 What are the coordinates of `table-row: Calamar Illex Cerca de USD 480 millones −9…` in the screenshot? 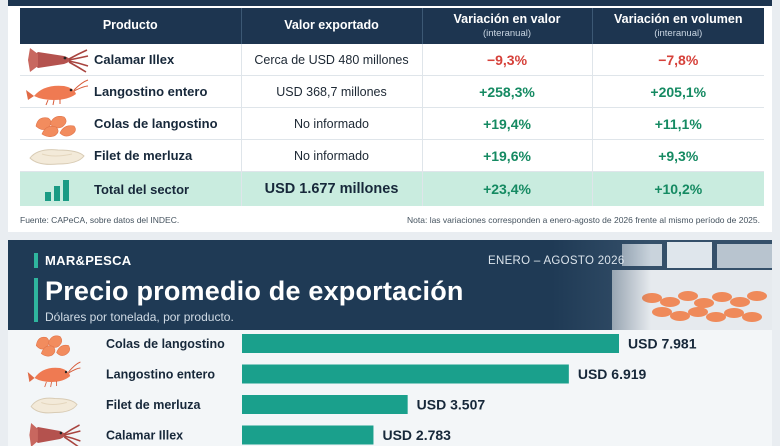 It's located at (392, 60).